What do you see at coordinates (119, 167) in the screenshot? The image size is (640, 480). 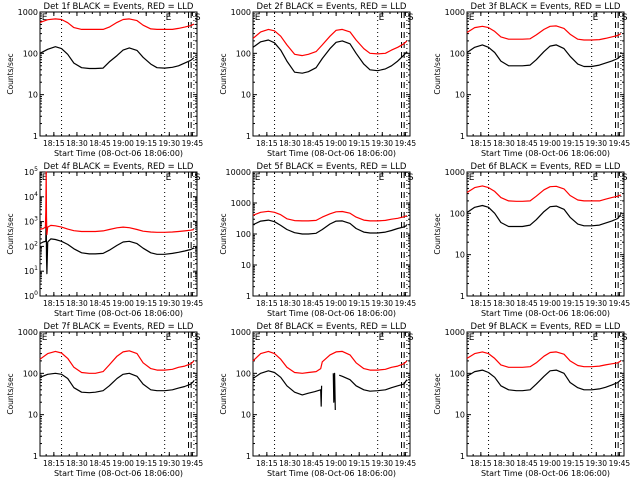 I see `panel-title: Det 4f BLACK = Events, RED = LLD` at bounding box center [119, 167].